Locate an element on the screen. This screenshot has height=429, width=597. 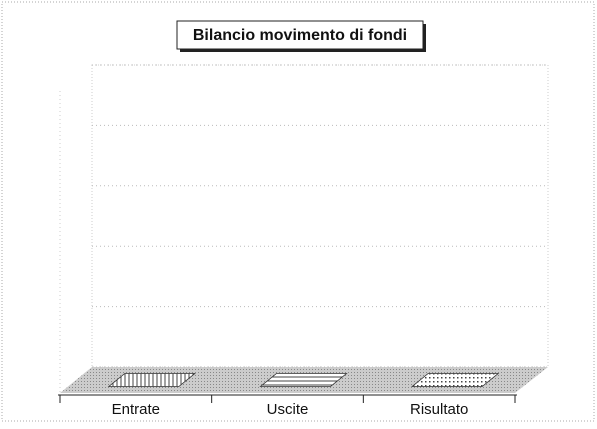
x-tick-label: Uscite is located at coordinates (288, 409).